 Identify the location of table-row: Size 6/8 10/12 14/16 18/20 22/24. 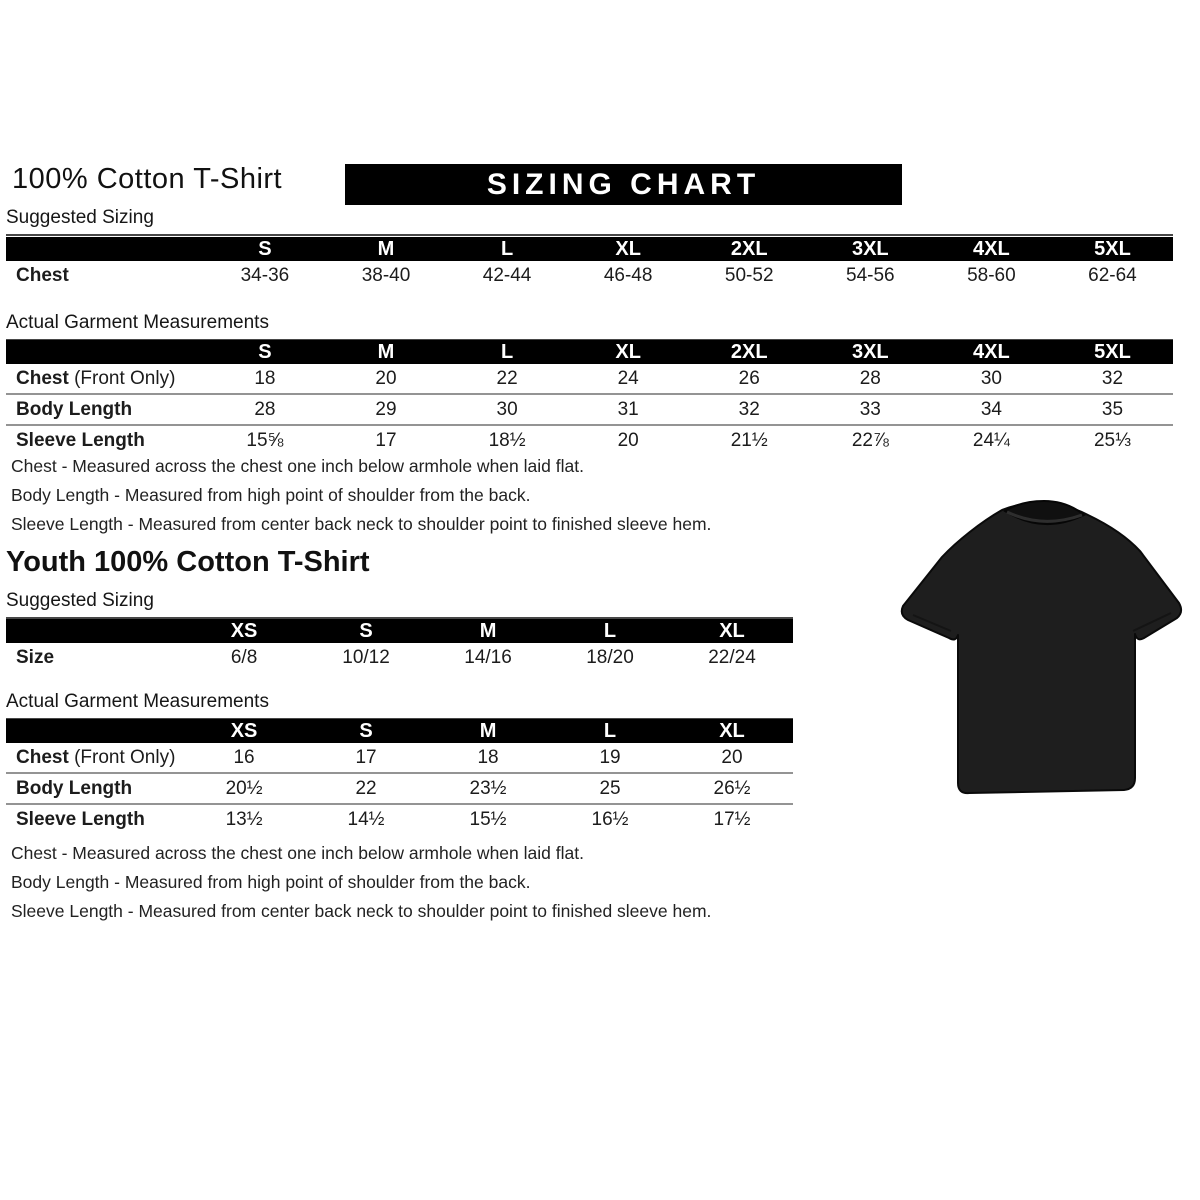
(399, 657).